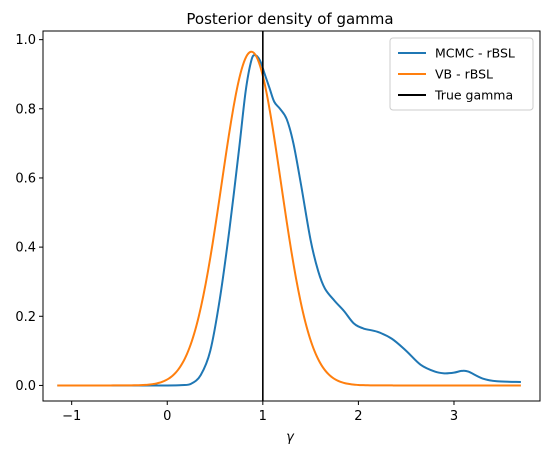  What do you see at coordinates (25, 178) in the screenshot?
I see `y-tick-label: 0.6` at bounding box center [25, 178].